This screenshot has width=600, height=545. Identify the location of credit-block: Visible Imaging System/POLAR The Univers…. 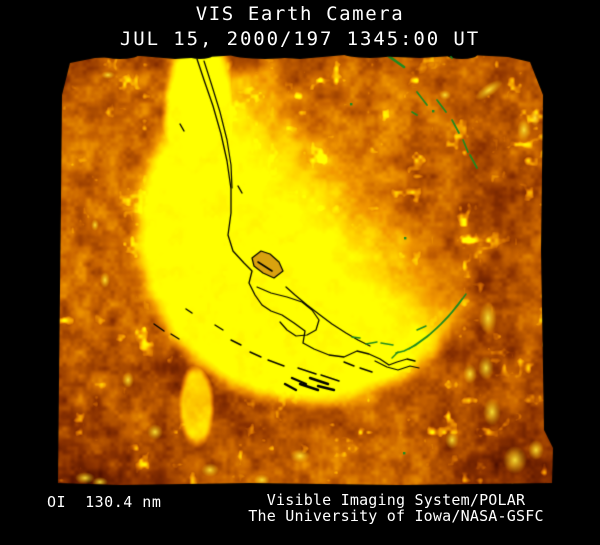
(396, 508).